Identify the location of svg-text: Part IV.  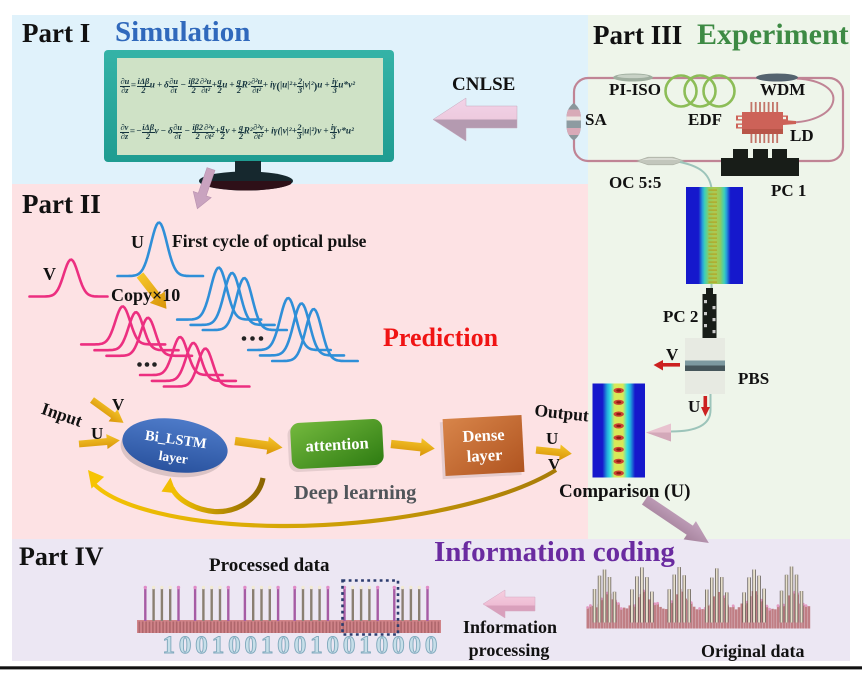
(61, 556).